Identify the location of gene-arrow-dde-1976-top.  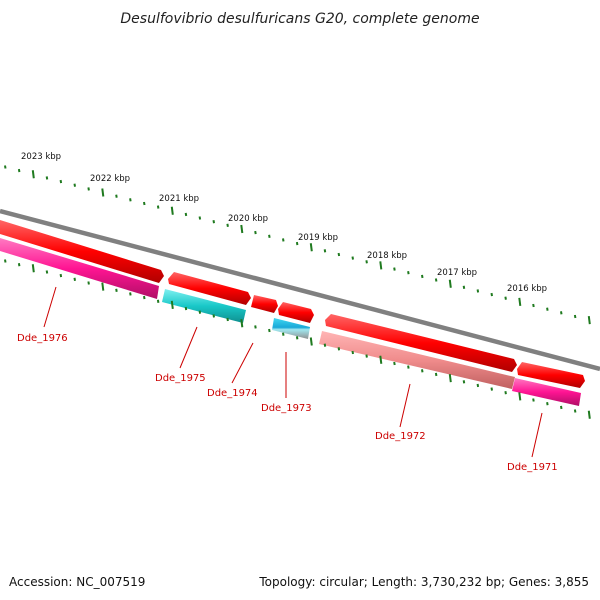
(82, 251).